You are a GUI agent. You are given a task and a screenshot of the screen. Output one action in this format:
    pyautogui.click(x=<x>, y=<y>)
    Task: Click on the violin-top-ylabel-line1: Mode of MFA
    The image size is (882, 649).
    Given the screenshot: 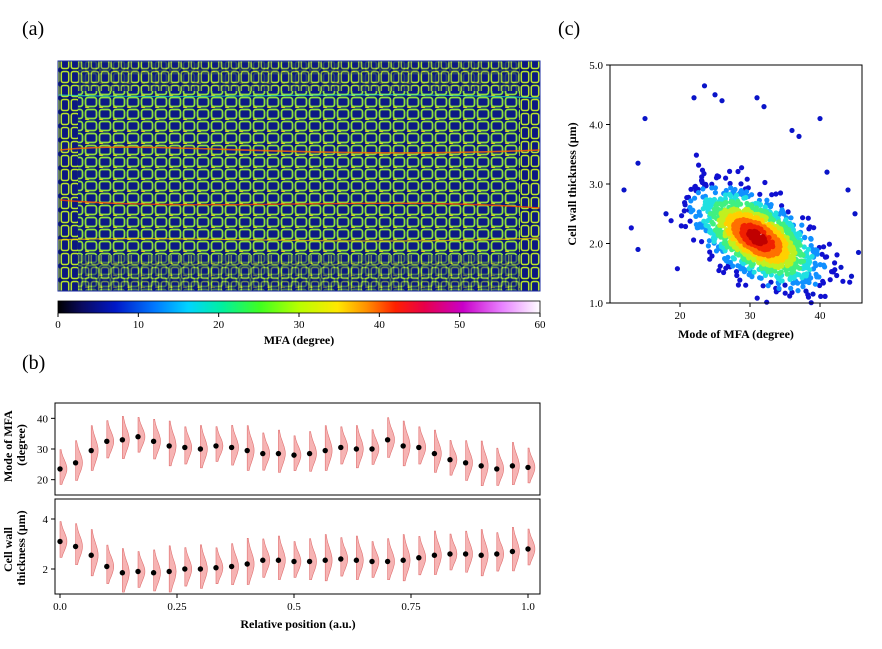 What is the action you would take?
    pyautogui.click(x=8, y=446)
    